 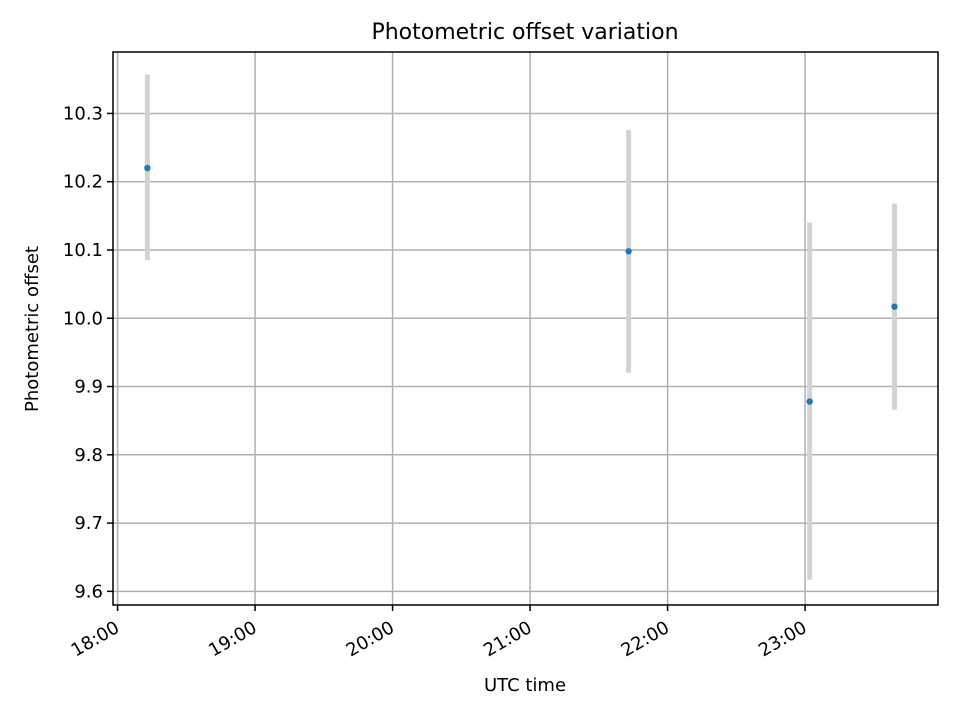 What do you see at coordinates (88, 352) in the screenshot?
I see `y-axis-ticks: 9.6 9.7 9.8 9.9 10.0 10.1 10.2 10.3` at bounding box center [88, 352].